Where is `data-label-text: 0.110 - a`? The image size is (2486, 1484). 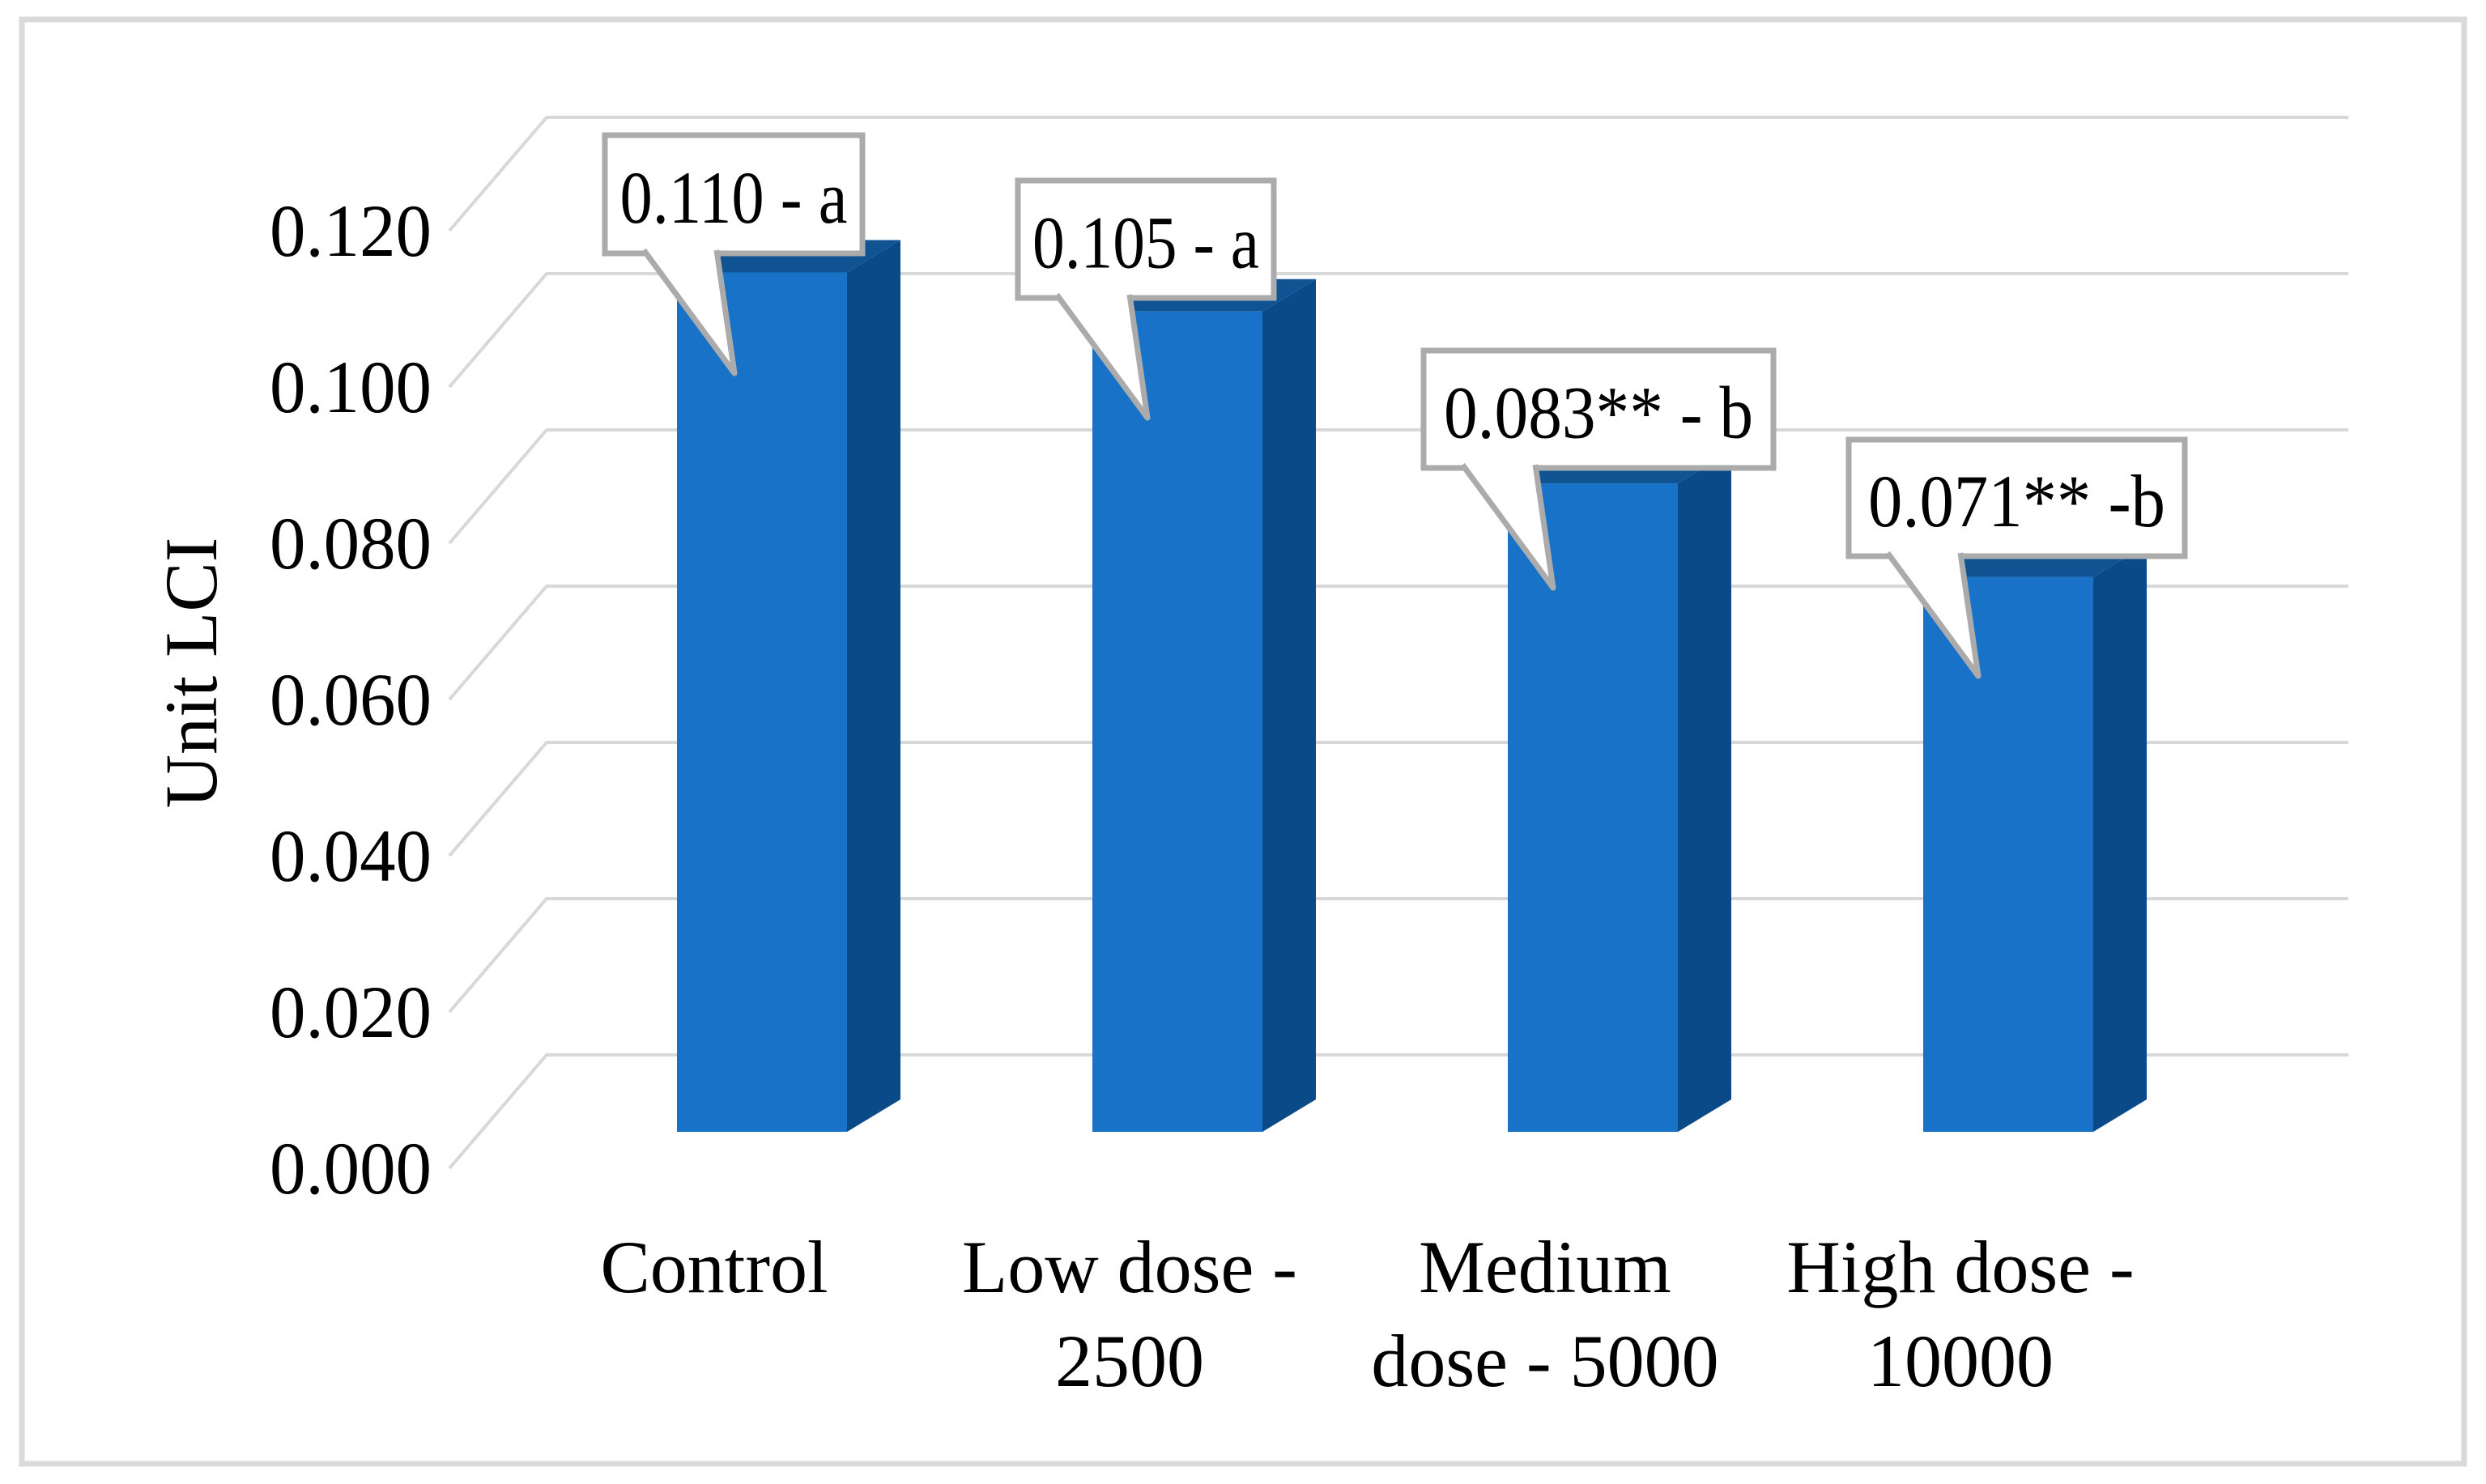 data-label-text: 0.110 - a is located at coordinates (734, 197).